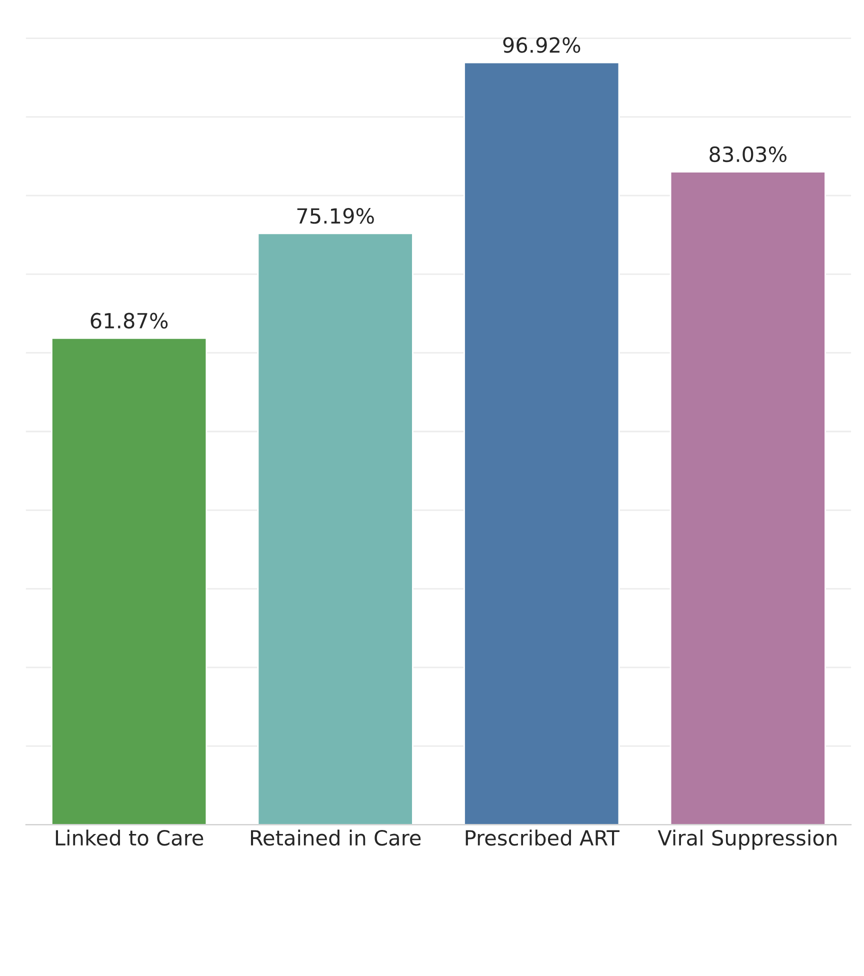  What do you see at coordinates (543, 838) in the screenshot?
I see `x-tick-label: Prescribed ART` at bounding box center [543, 838].